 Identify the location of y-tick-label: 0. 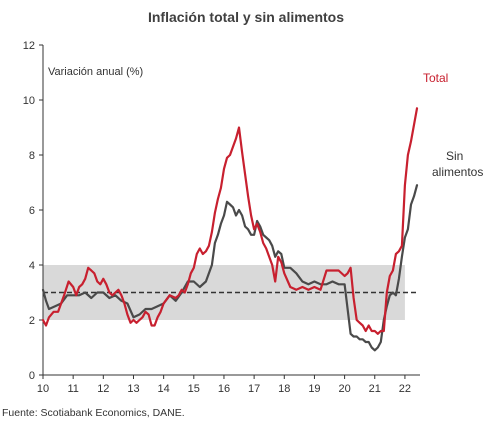
(32, 376).